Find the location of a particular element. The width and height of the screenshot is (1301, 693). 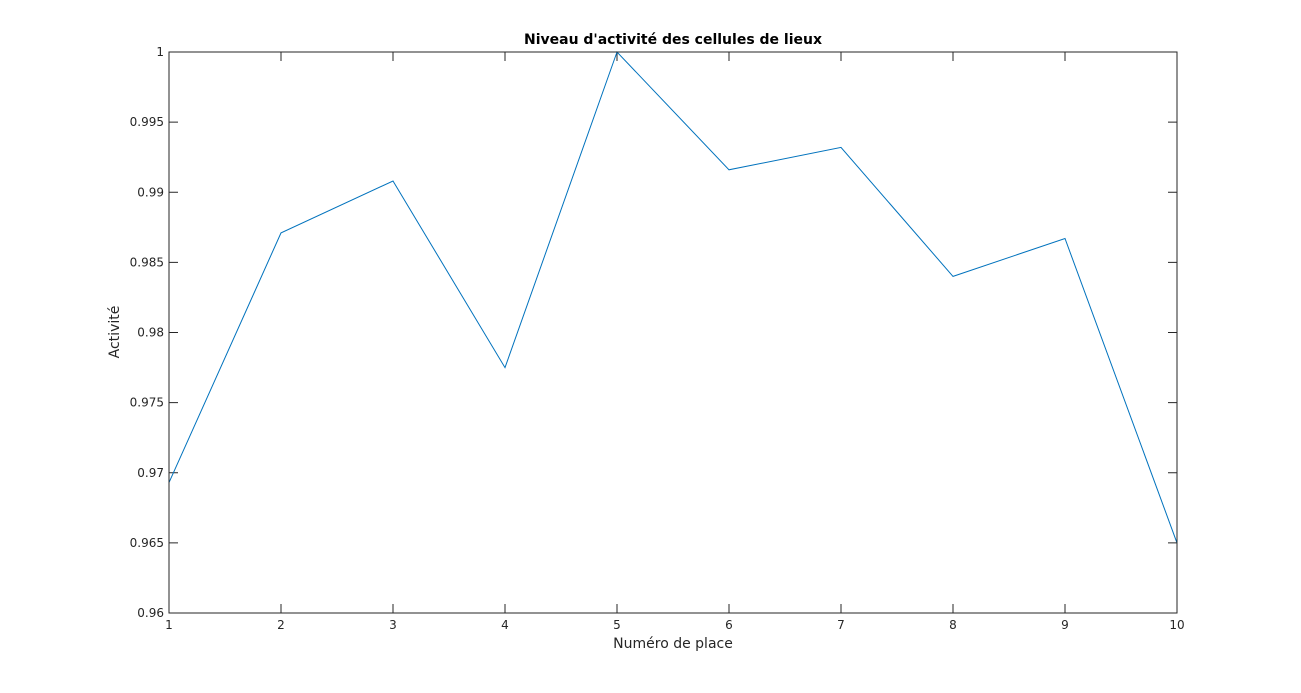

x-tick-label: 3 is located at coordinates (393, 625).